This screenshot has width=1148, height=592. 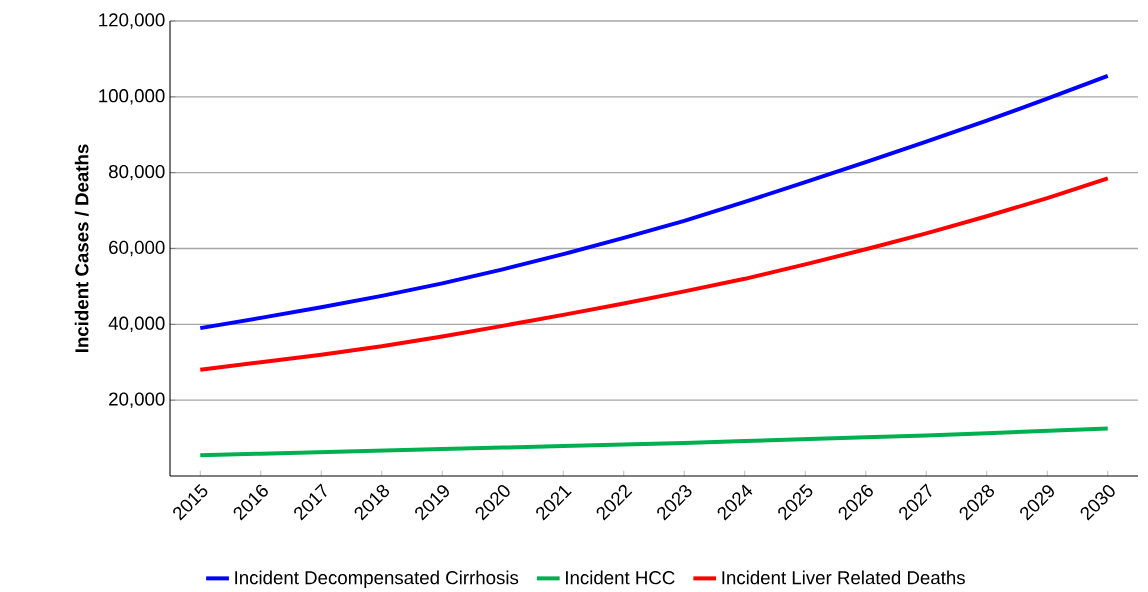 What do you see at coordinates (843, 577) in the screenshot?
I see `legend-label: Incident Liver Related Deaths` at bounding box center [843, 577].